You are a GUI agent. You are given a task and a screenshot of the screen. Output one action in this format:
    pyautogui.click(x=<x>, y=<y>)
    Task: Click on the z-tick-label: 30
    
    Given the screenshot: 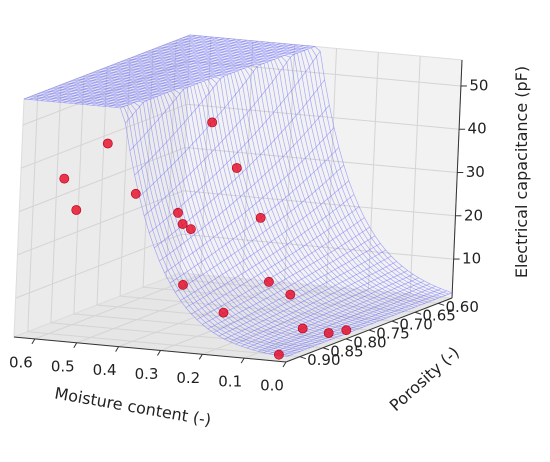 What is the action you would take?
    pyautogui.click(x=475, y=172)
    